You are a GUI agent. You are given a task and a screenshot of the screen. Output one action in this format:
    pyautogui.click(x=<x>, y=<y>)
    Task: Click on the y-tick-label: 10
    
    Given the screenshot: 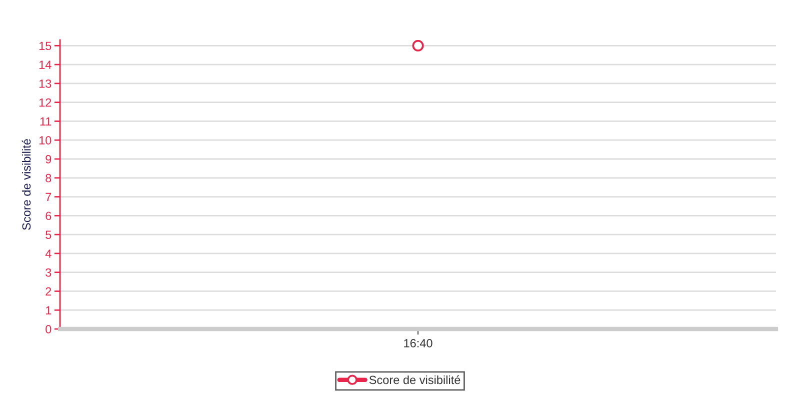 What is the action you would take?
    pyautogui.click(x=45, y=140)
    